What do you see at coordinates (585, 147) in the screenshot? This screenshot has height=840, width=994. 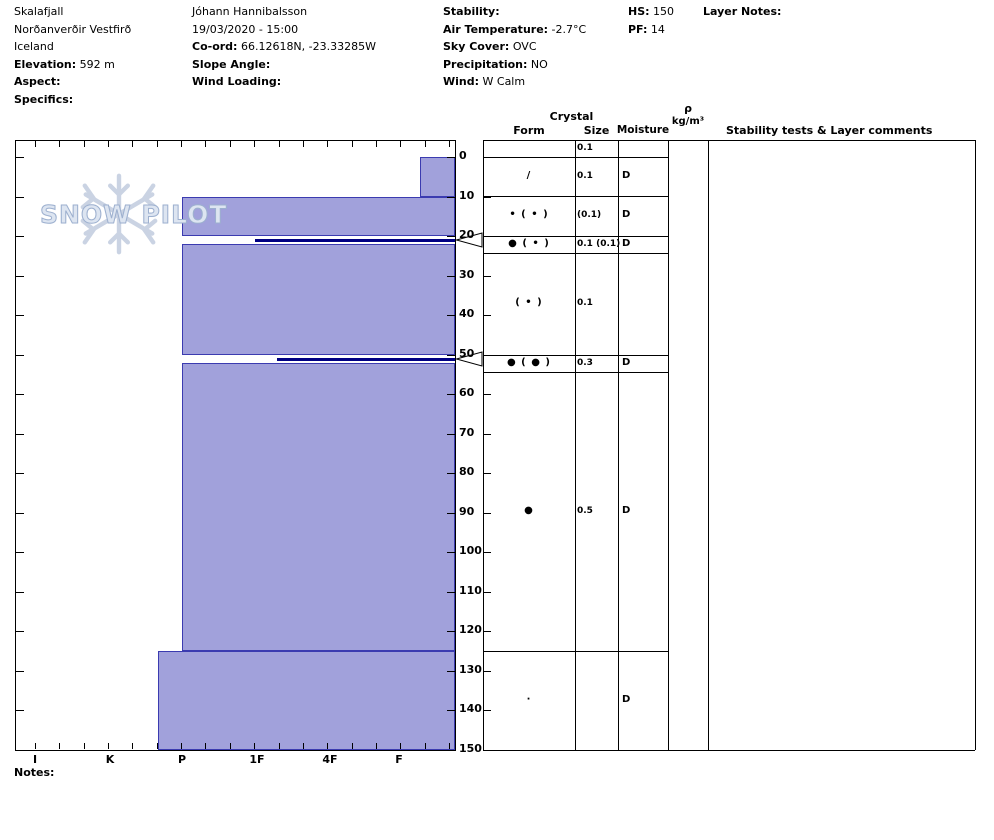 I see `crystal-size-cell: 0.1` at bounding box center [585, 147].